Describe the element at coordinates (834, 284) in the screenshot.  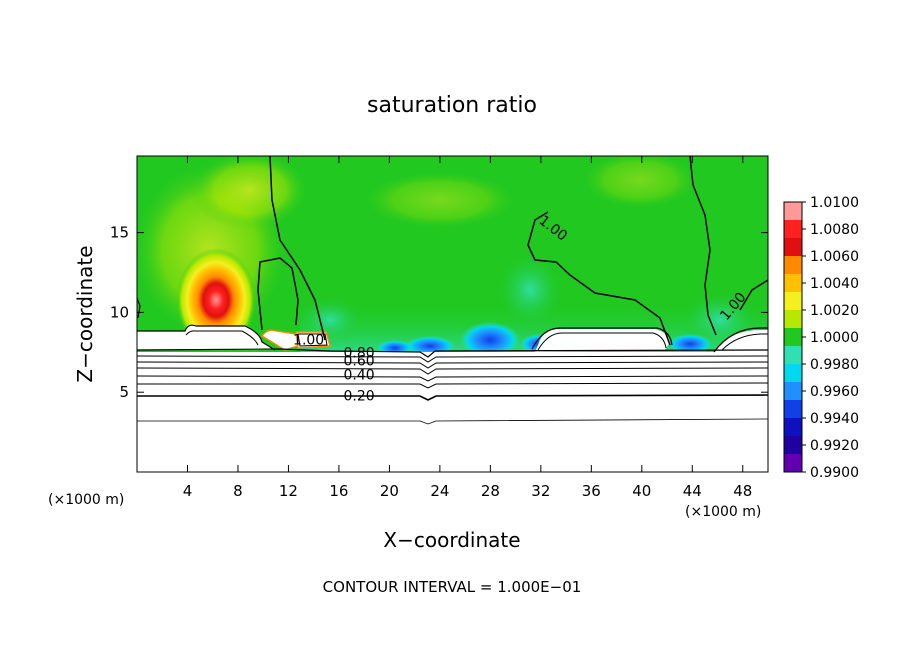
I see `colorbar-tick-label: 1.0040` at that location.